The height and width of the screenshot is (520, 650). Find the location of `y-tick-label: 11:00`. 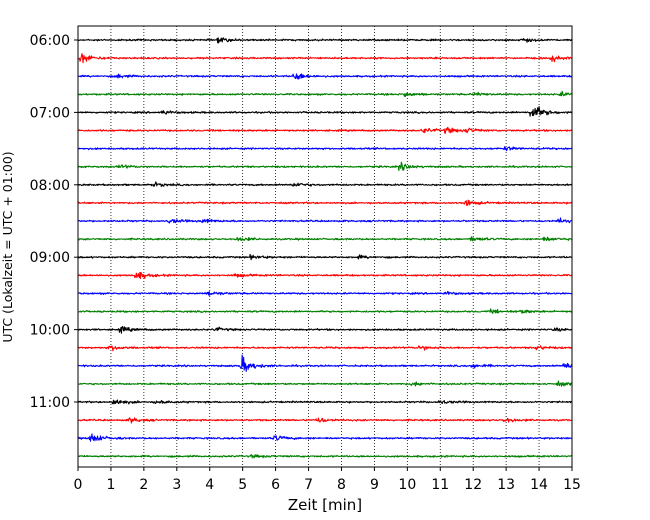

y-tick-label: 11:00 is located at coordinates (50, 403).